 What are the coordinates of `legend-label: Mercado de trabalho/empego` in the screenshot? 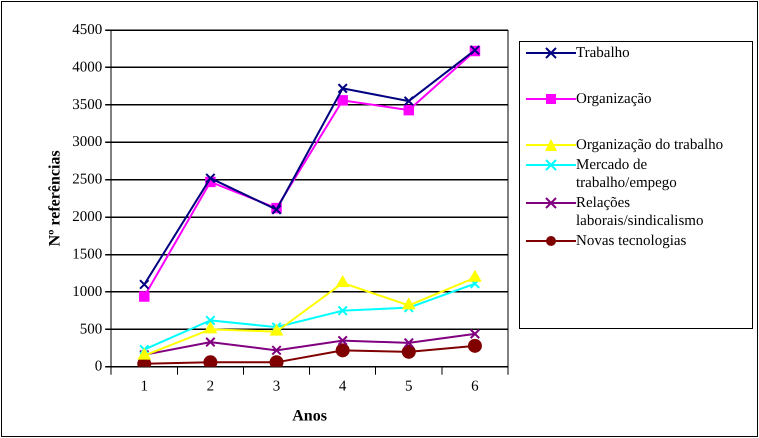 It's located at (627, 174).